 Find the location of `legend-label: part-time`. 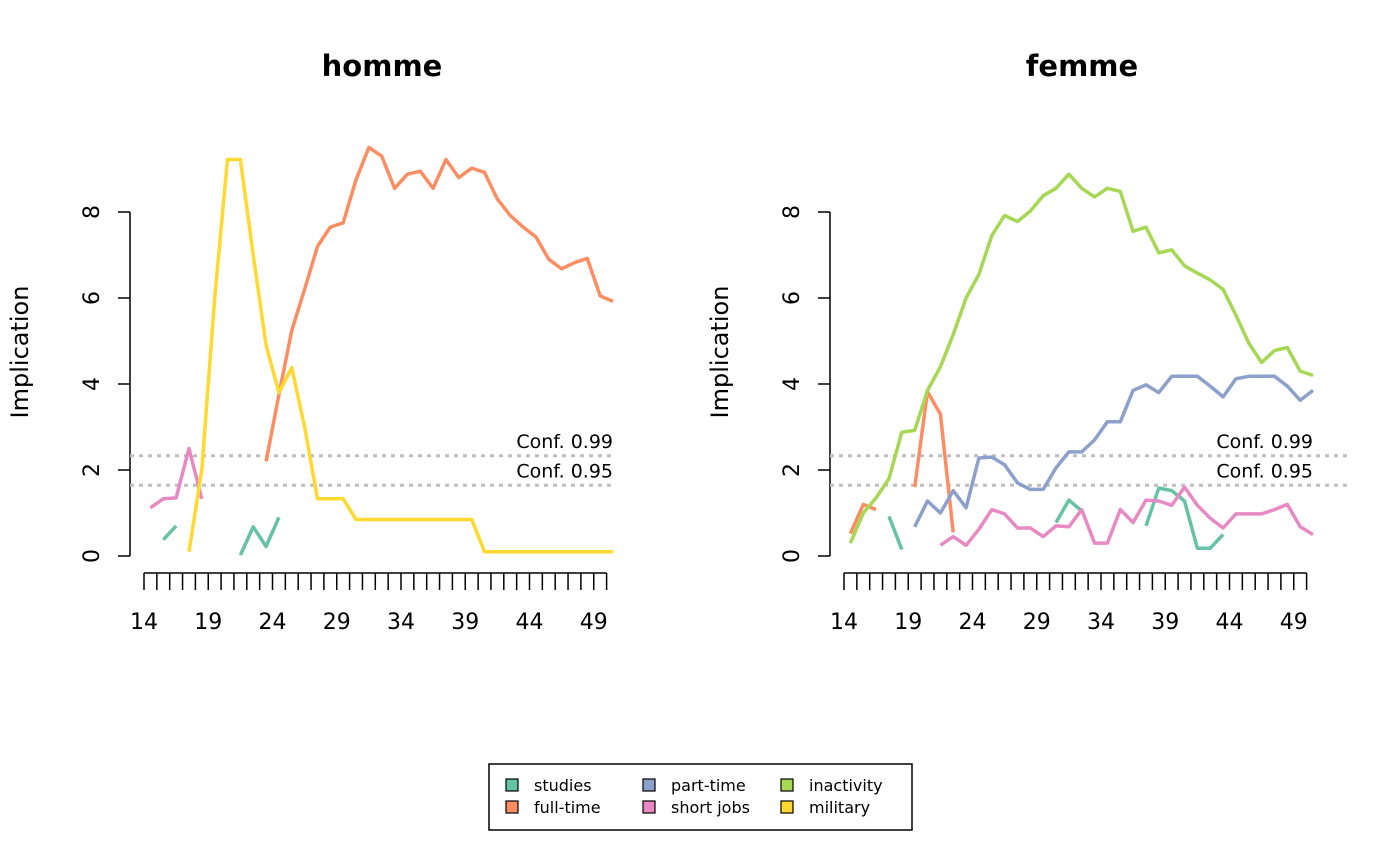

legend-label: part-time is located at coordinates (708, 785).